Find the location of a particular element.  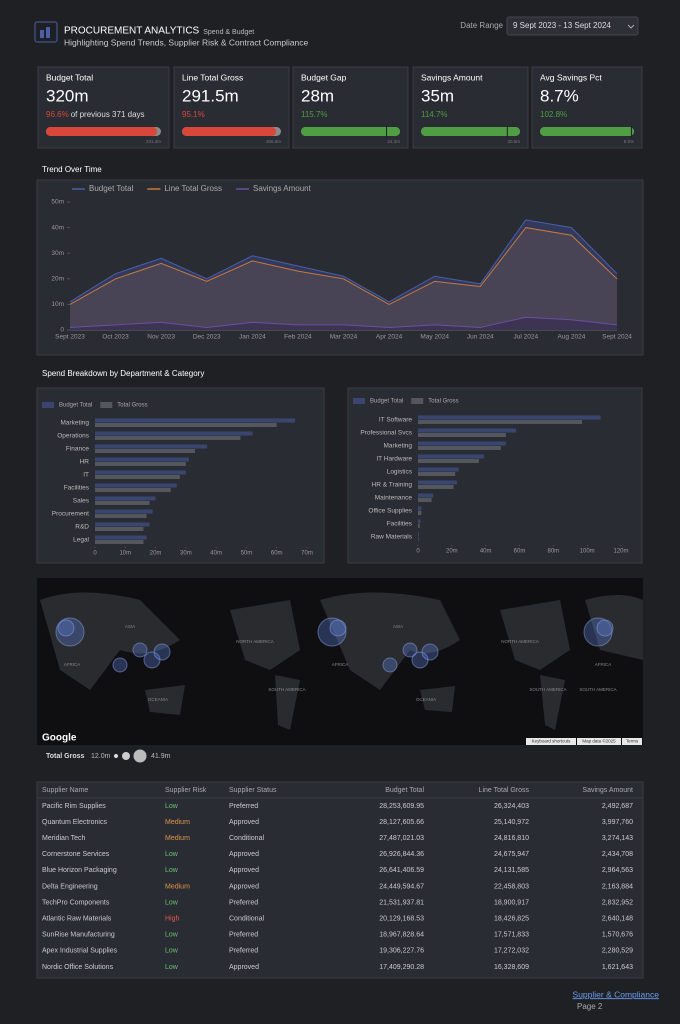

table-cell: 17,571,833 is located at coordinates (511, 935).